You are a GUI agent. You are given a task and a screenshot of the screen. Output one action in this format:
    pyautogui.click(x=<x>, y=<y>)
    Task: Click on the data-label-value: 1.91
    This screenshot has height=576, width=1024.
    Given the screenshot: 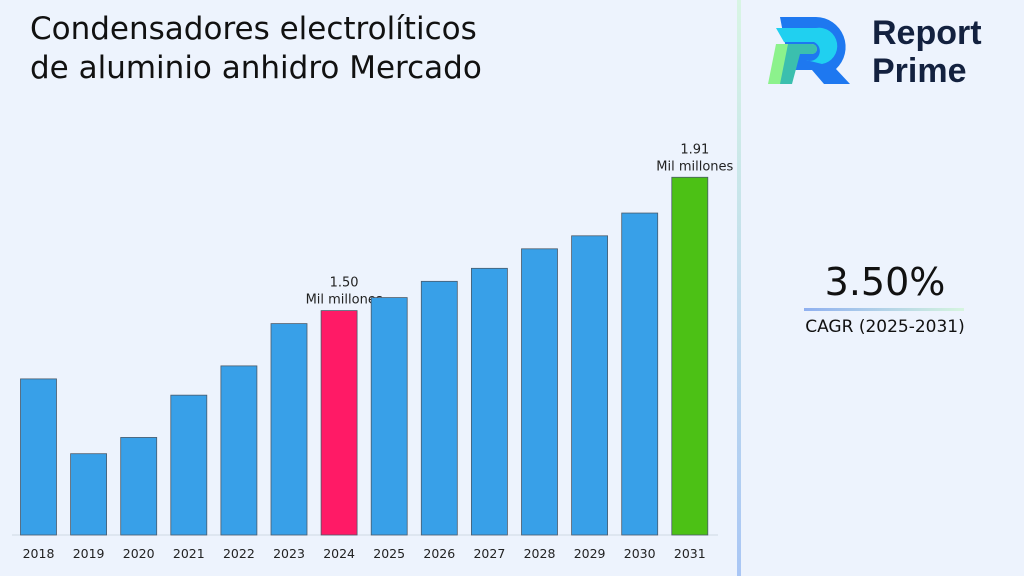 What is the action you would take?
    pyautogui.click(x=694, y=149)
    